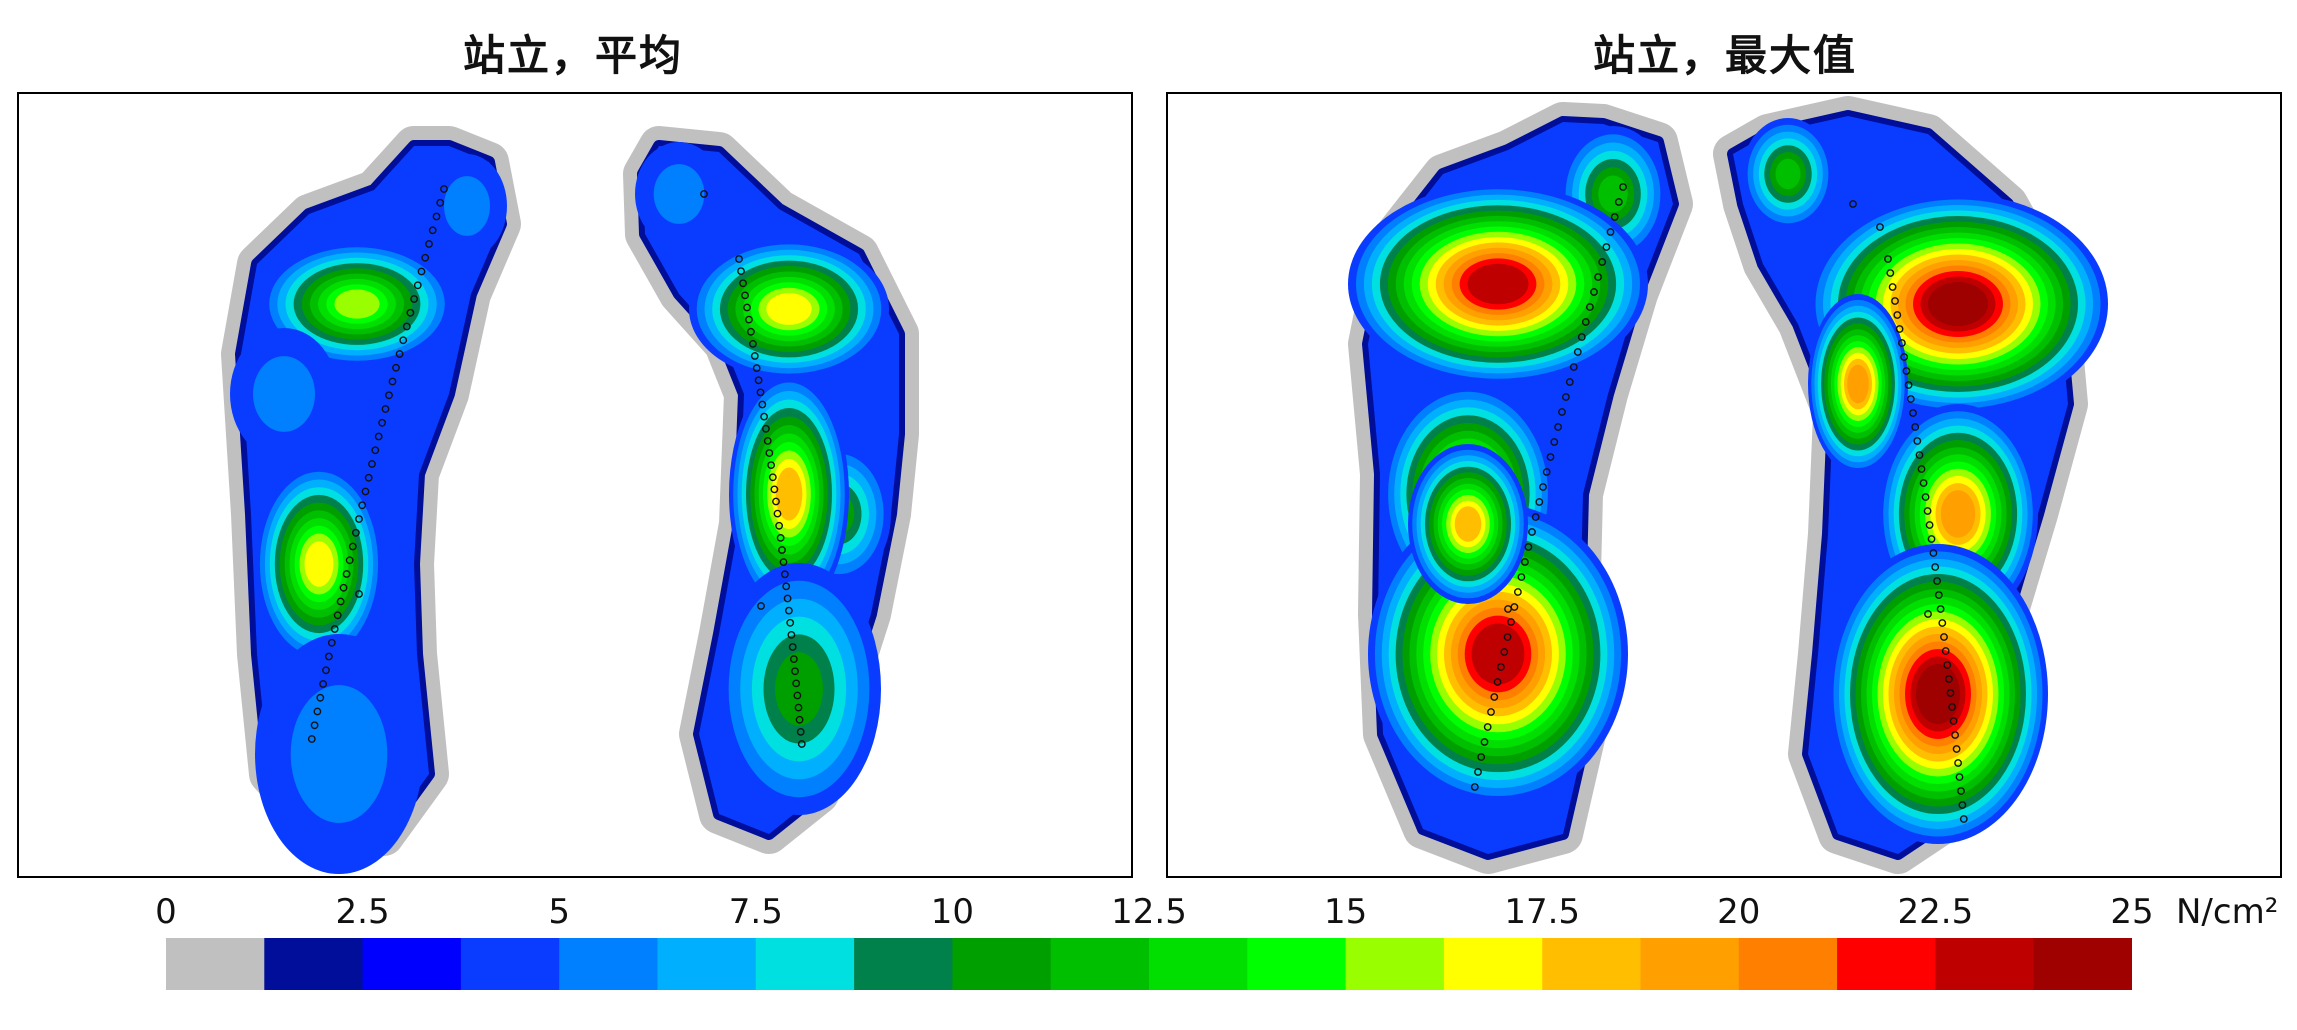  What do you see at coordinates (1935, 912) in the screenshot?
I see `colorbar-tick-label: 22.5` at bounding box center [1935, 912].